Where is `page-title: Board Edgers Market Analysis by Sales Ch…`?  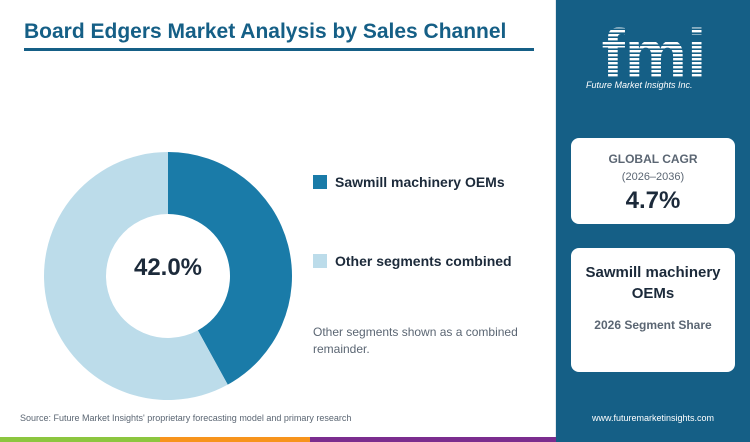 page-title: Board Edgers Market Analysis by Sales Ch… is located at coordinates (265, 31).